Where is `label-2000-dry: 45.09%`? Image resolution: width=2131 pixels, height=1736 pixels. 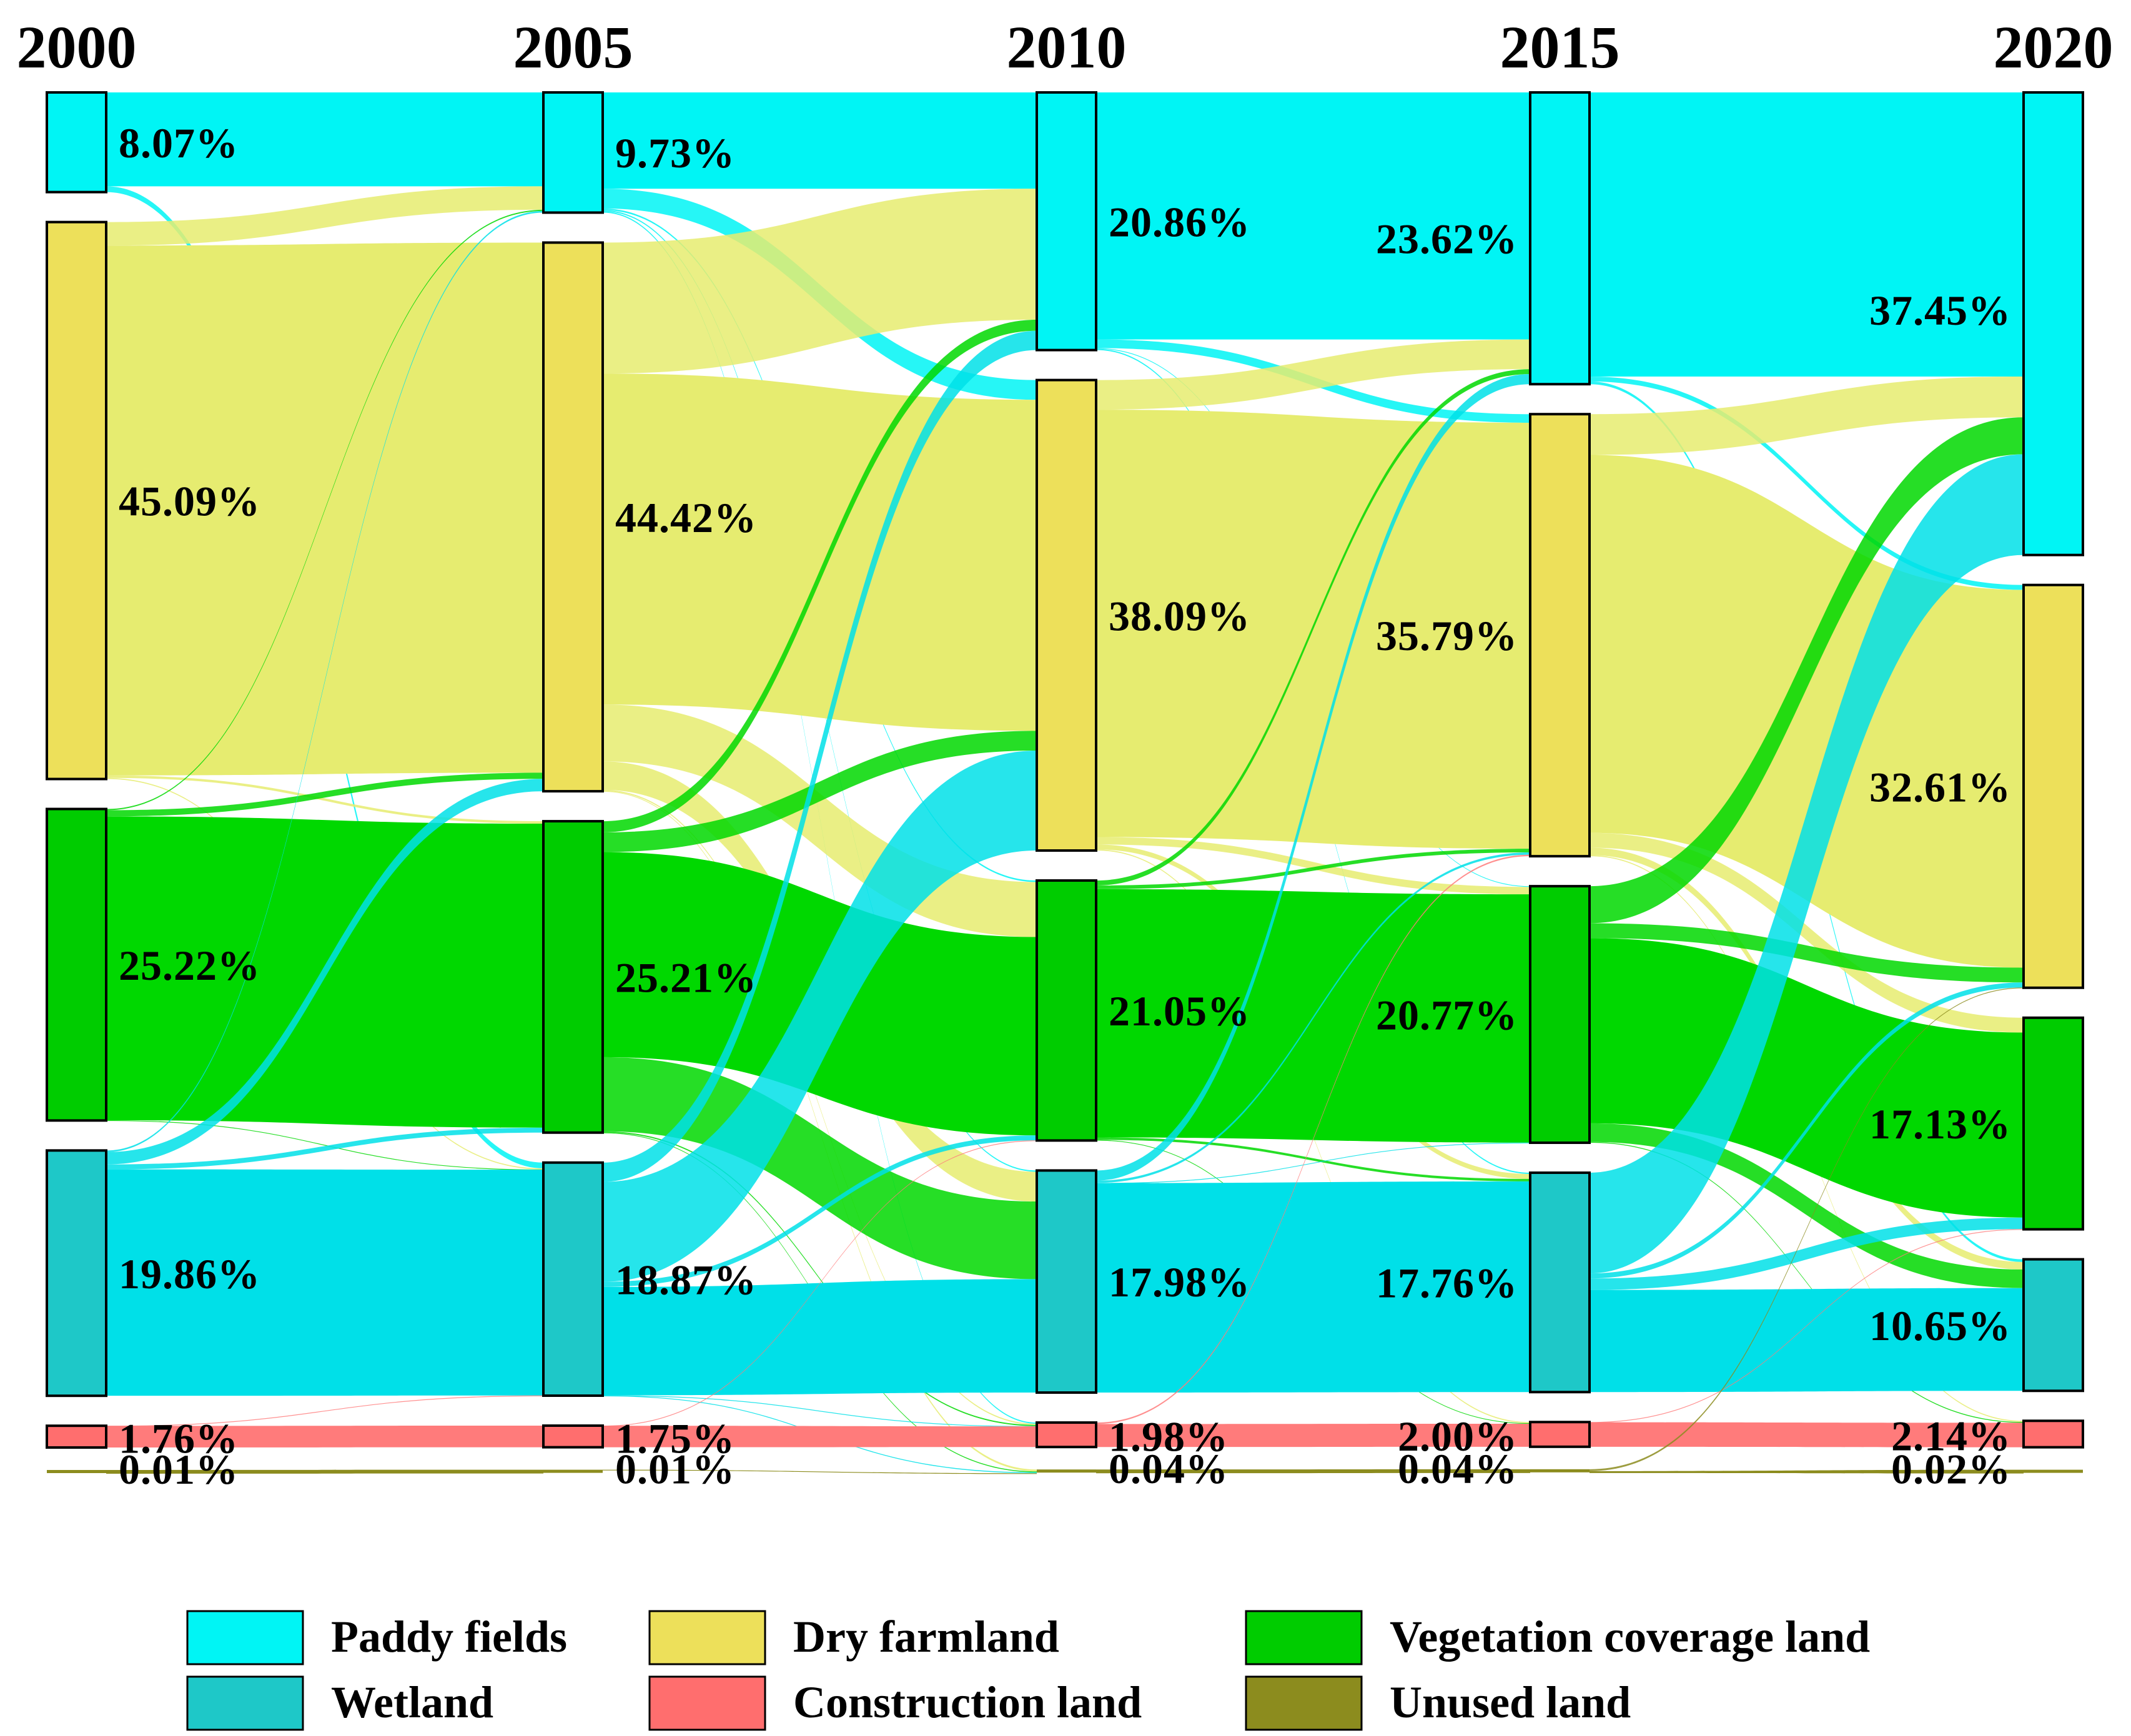 label-2000-dry: 45.09% is located at coordinates (189, 501).